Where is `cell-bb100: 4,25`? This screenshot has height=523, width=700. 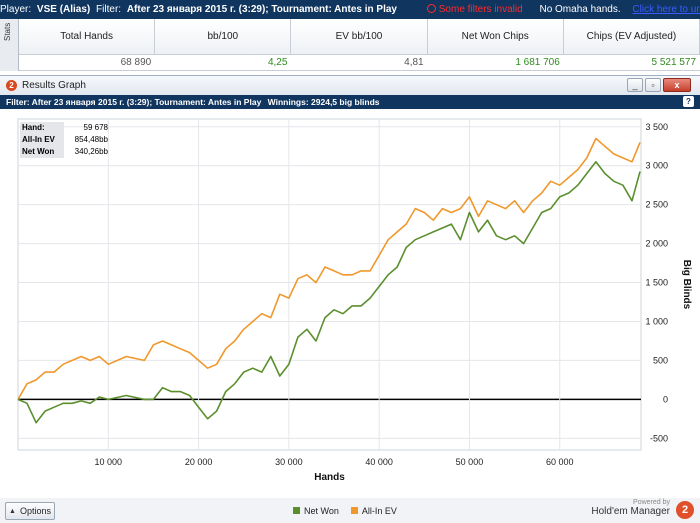
cell-bb100: 4,25 is located at coordinates (277, 62).